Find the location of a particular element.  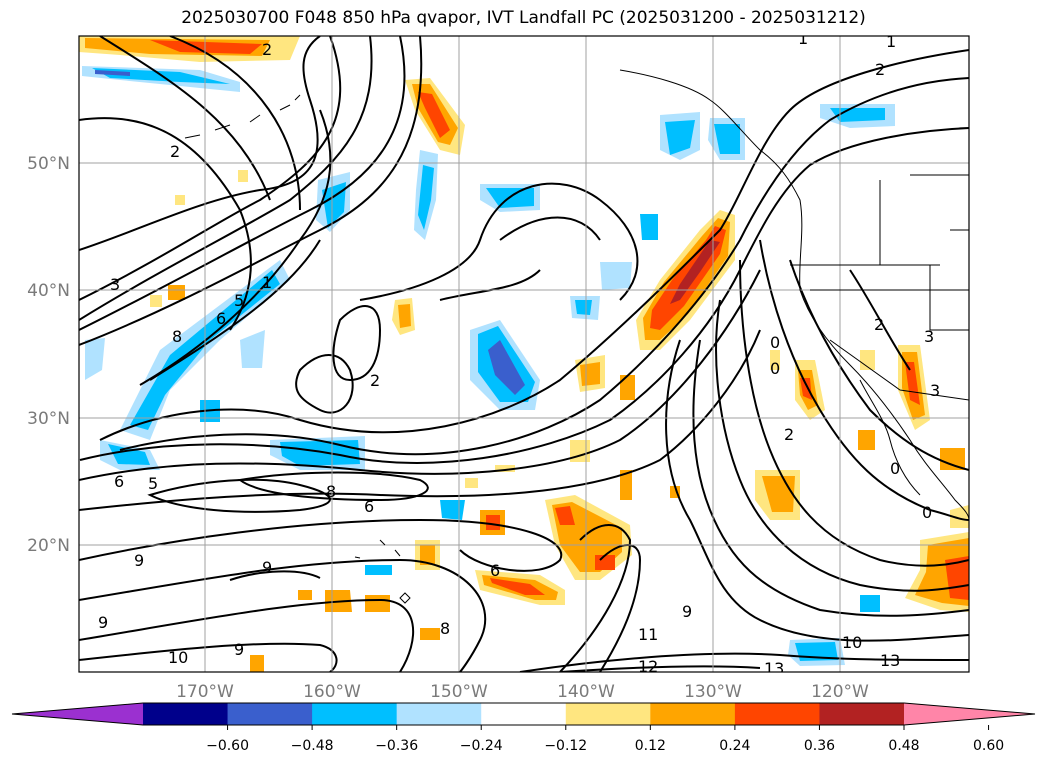

lon-label-130w: 130°W is located at coordinates (713, 692).